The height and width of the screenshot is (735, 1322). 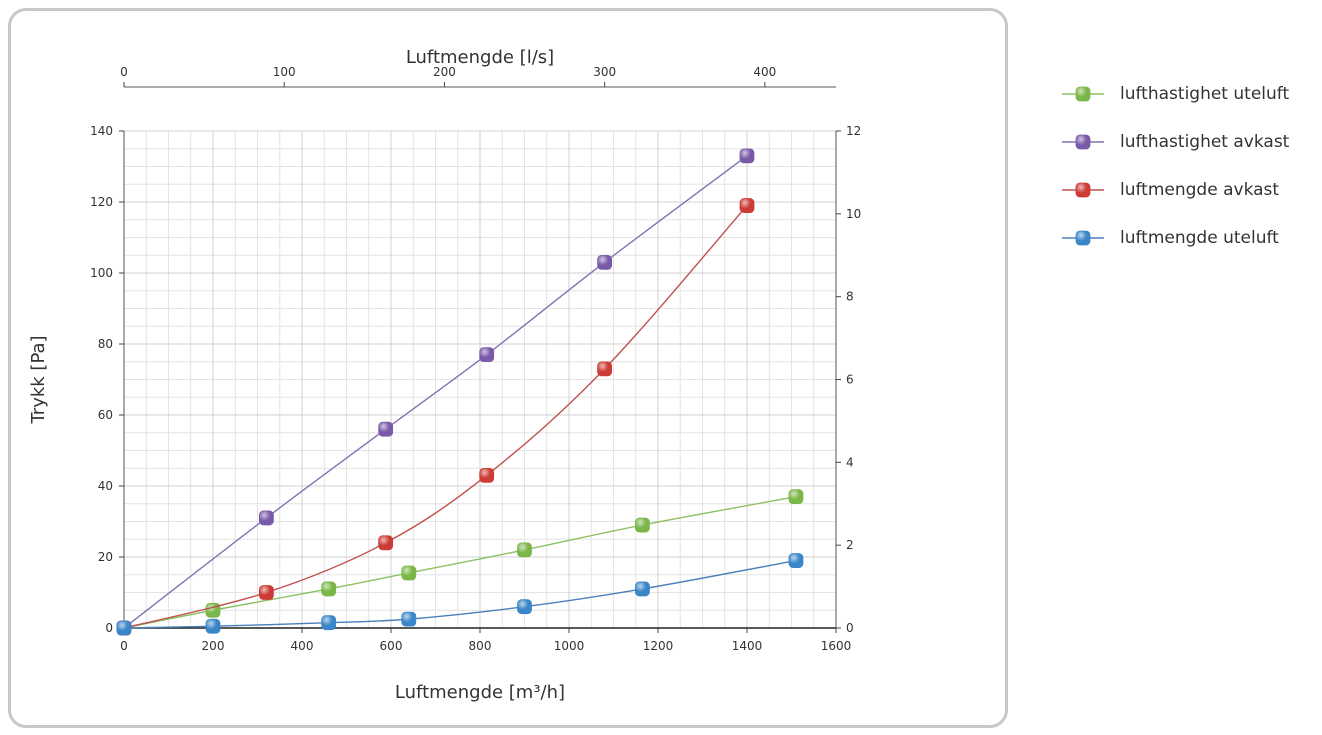 I want to click on series-luftmengde-uteluft, so click(x=460, y=594).